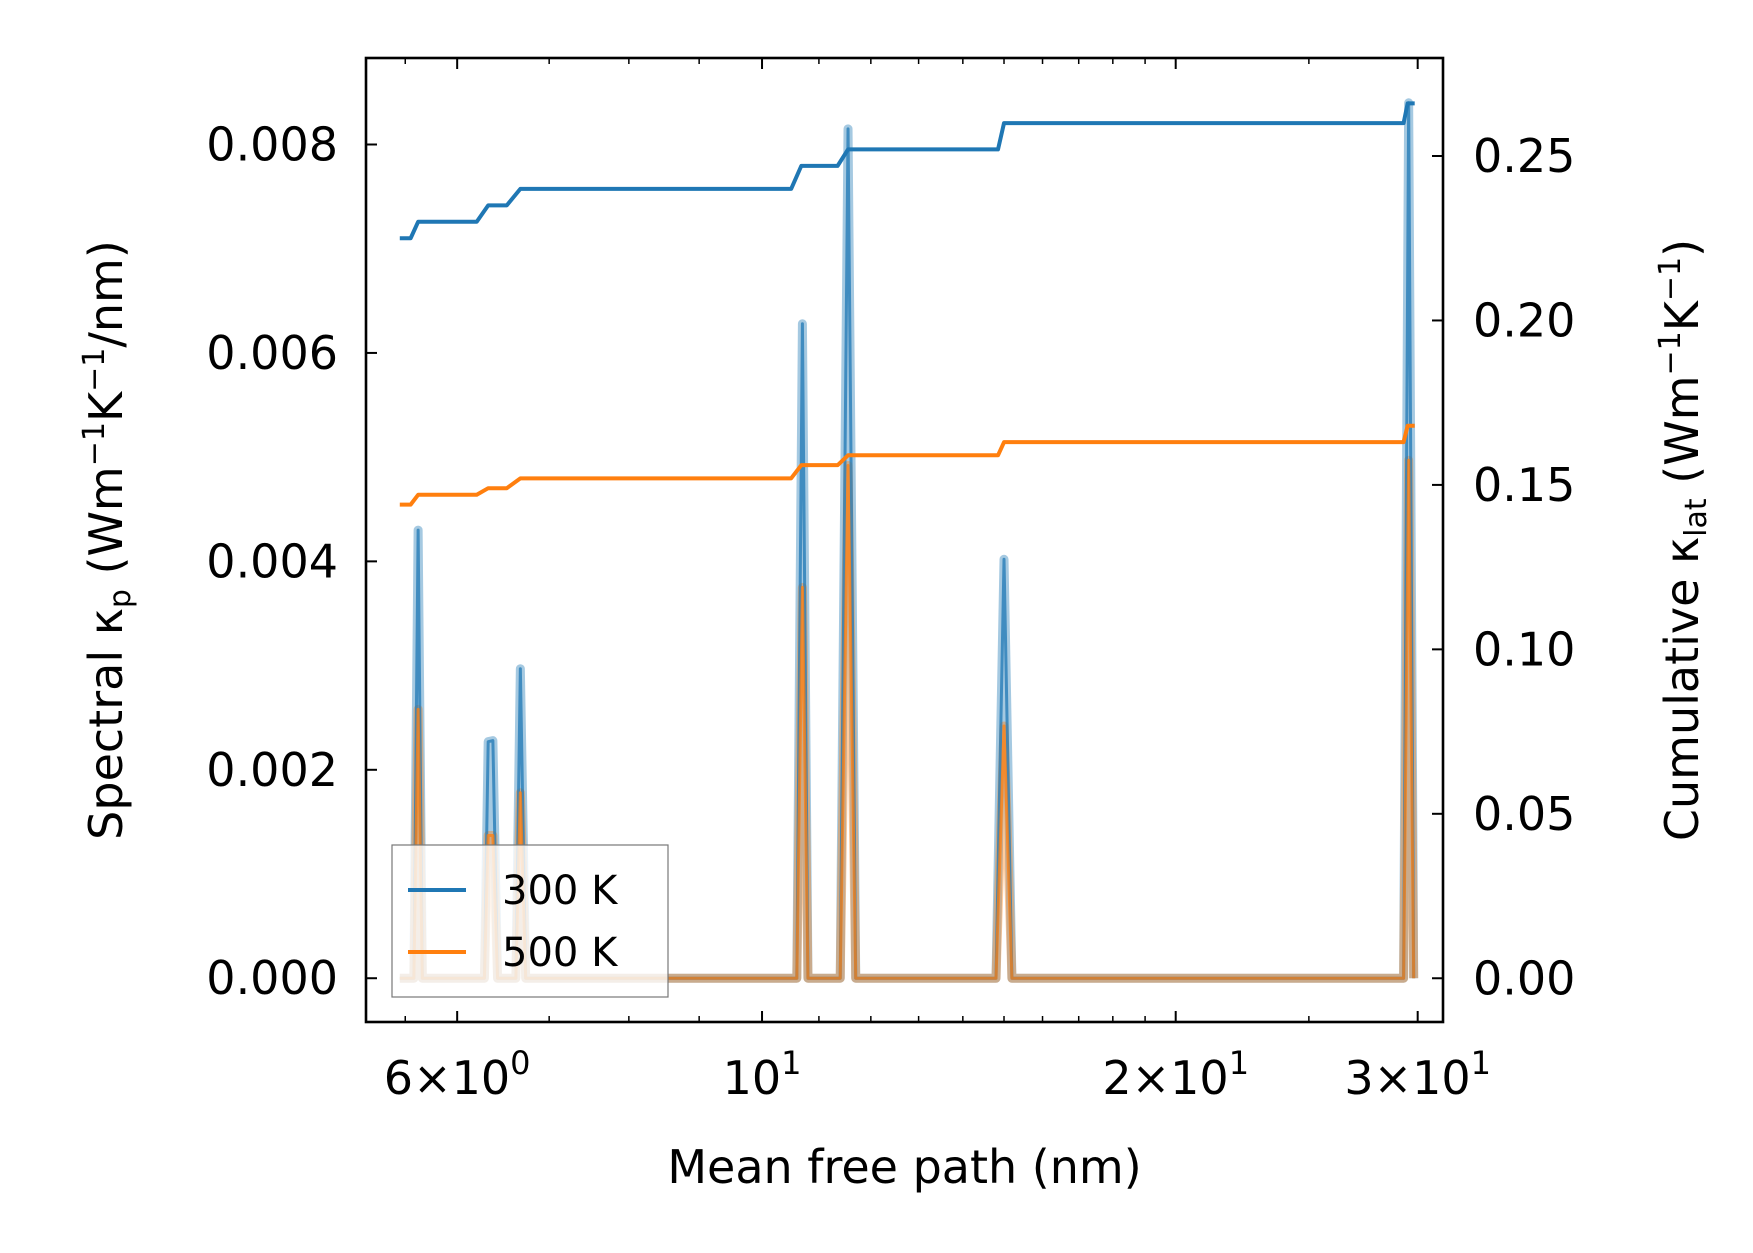 The image size is (1753, 1253). What do you see at coordinates (560, 953) in the screenshot?
I see `legend-label-500k: 500 K` at bounding box center [560, 953].